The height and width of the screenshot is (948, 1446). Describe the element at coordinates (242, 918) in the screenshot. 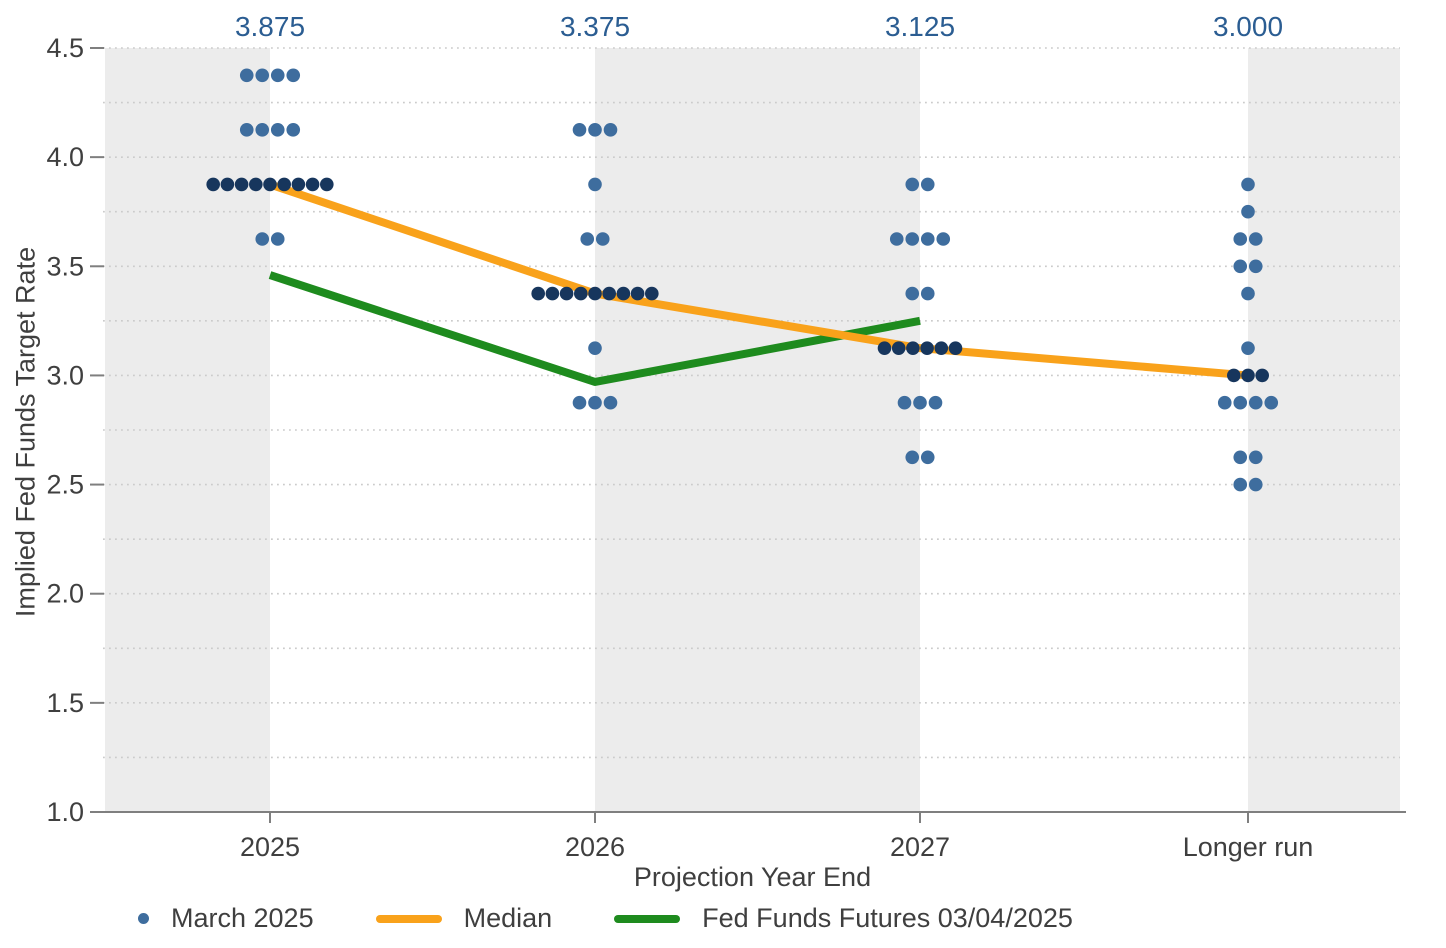

I see `legend-label-march-2025: March 2025` at that location.